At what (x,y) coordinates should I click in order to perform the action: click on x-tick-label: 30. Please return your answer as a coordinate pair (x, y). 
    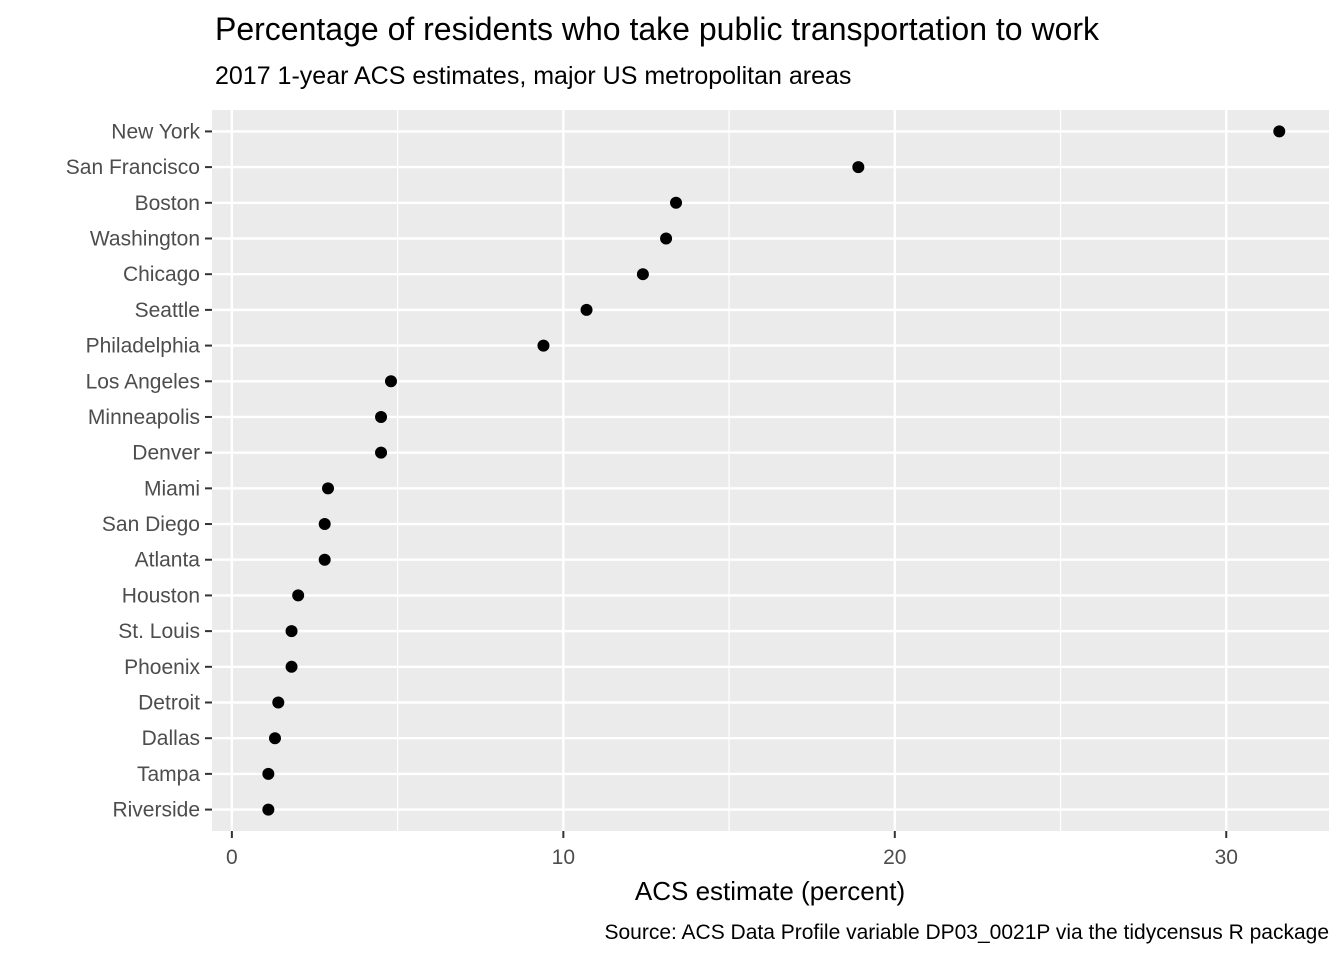
    Looking at the image, I should click on (1226, 857).